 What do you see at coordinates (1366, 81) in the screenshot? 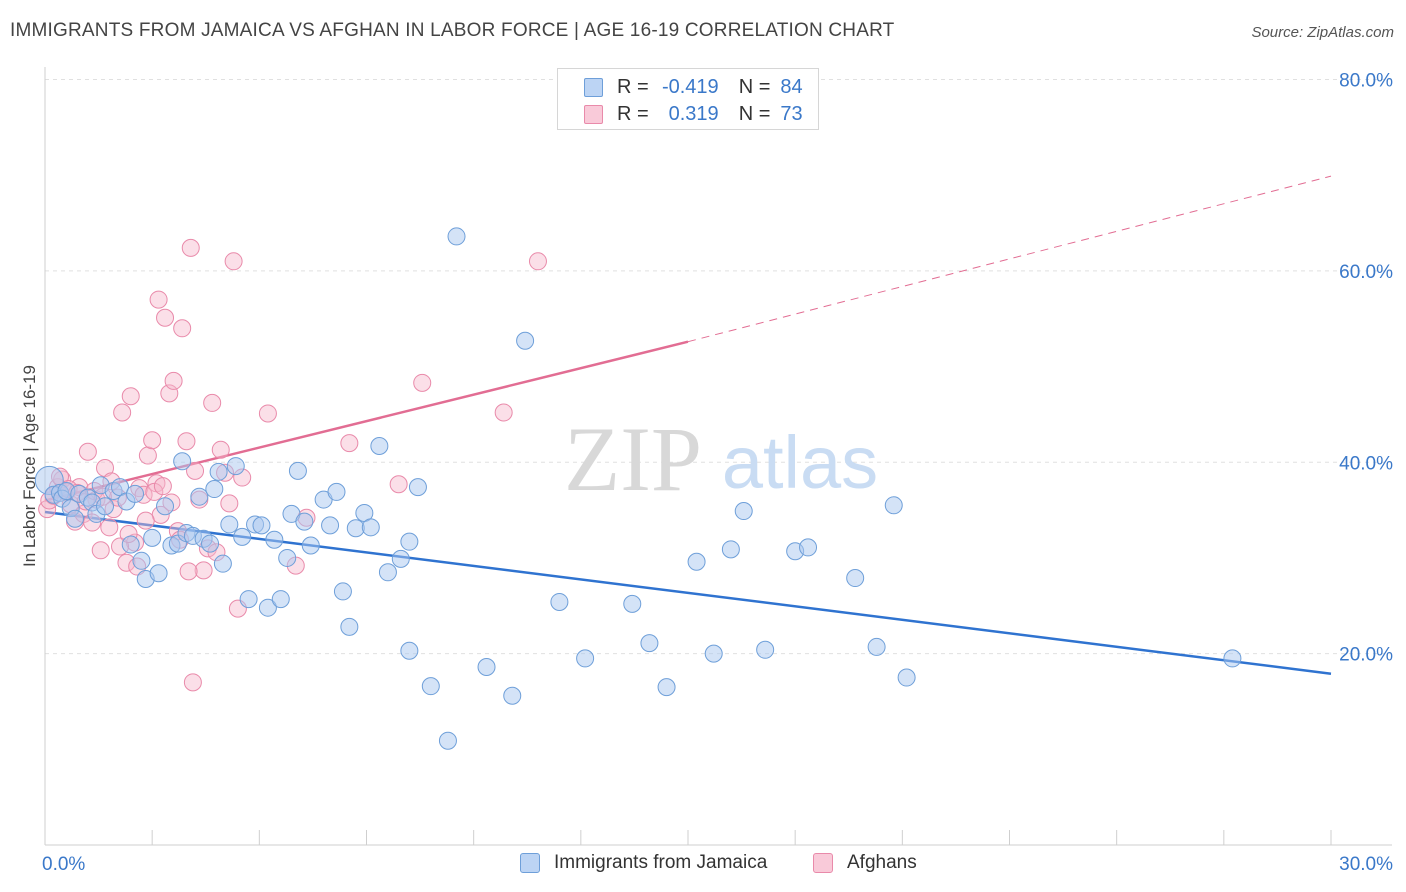
I see `y-tick-label: 80.0%` at bounding box center [1366, 81].